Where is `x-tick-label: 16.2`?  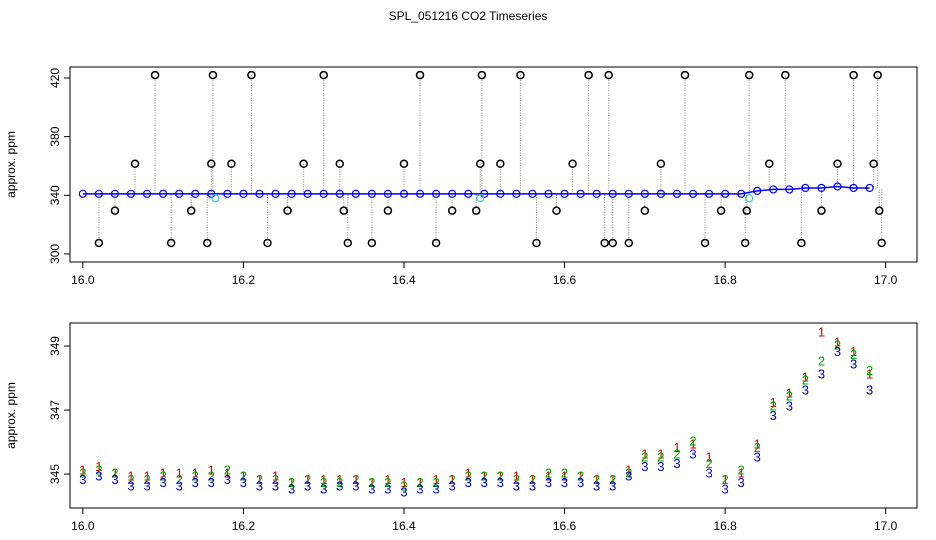 x-tick-label: 16.2 is located at coordinates (244, 526).